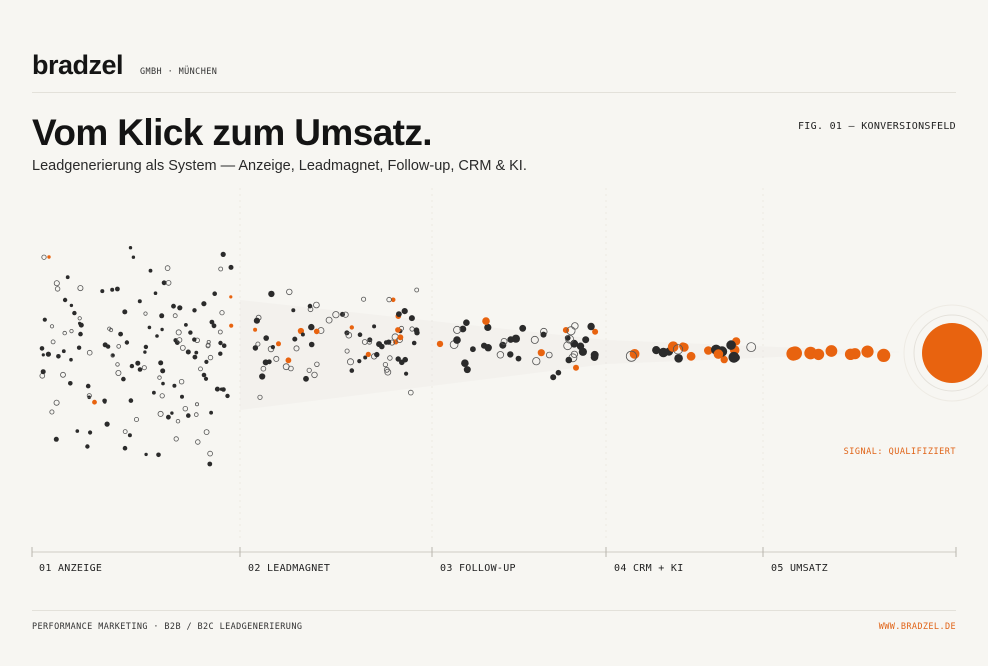  I want to click on stage-label-leadmagnet: 02 LEADMAGNET, so click(289, 568).